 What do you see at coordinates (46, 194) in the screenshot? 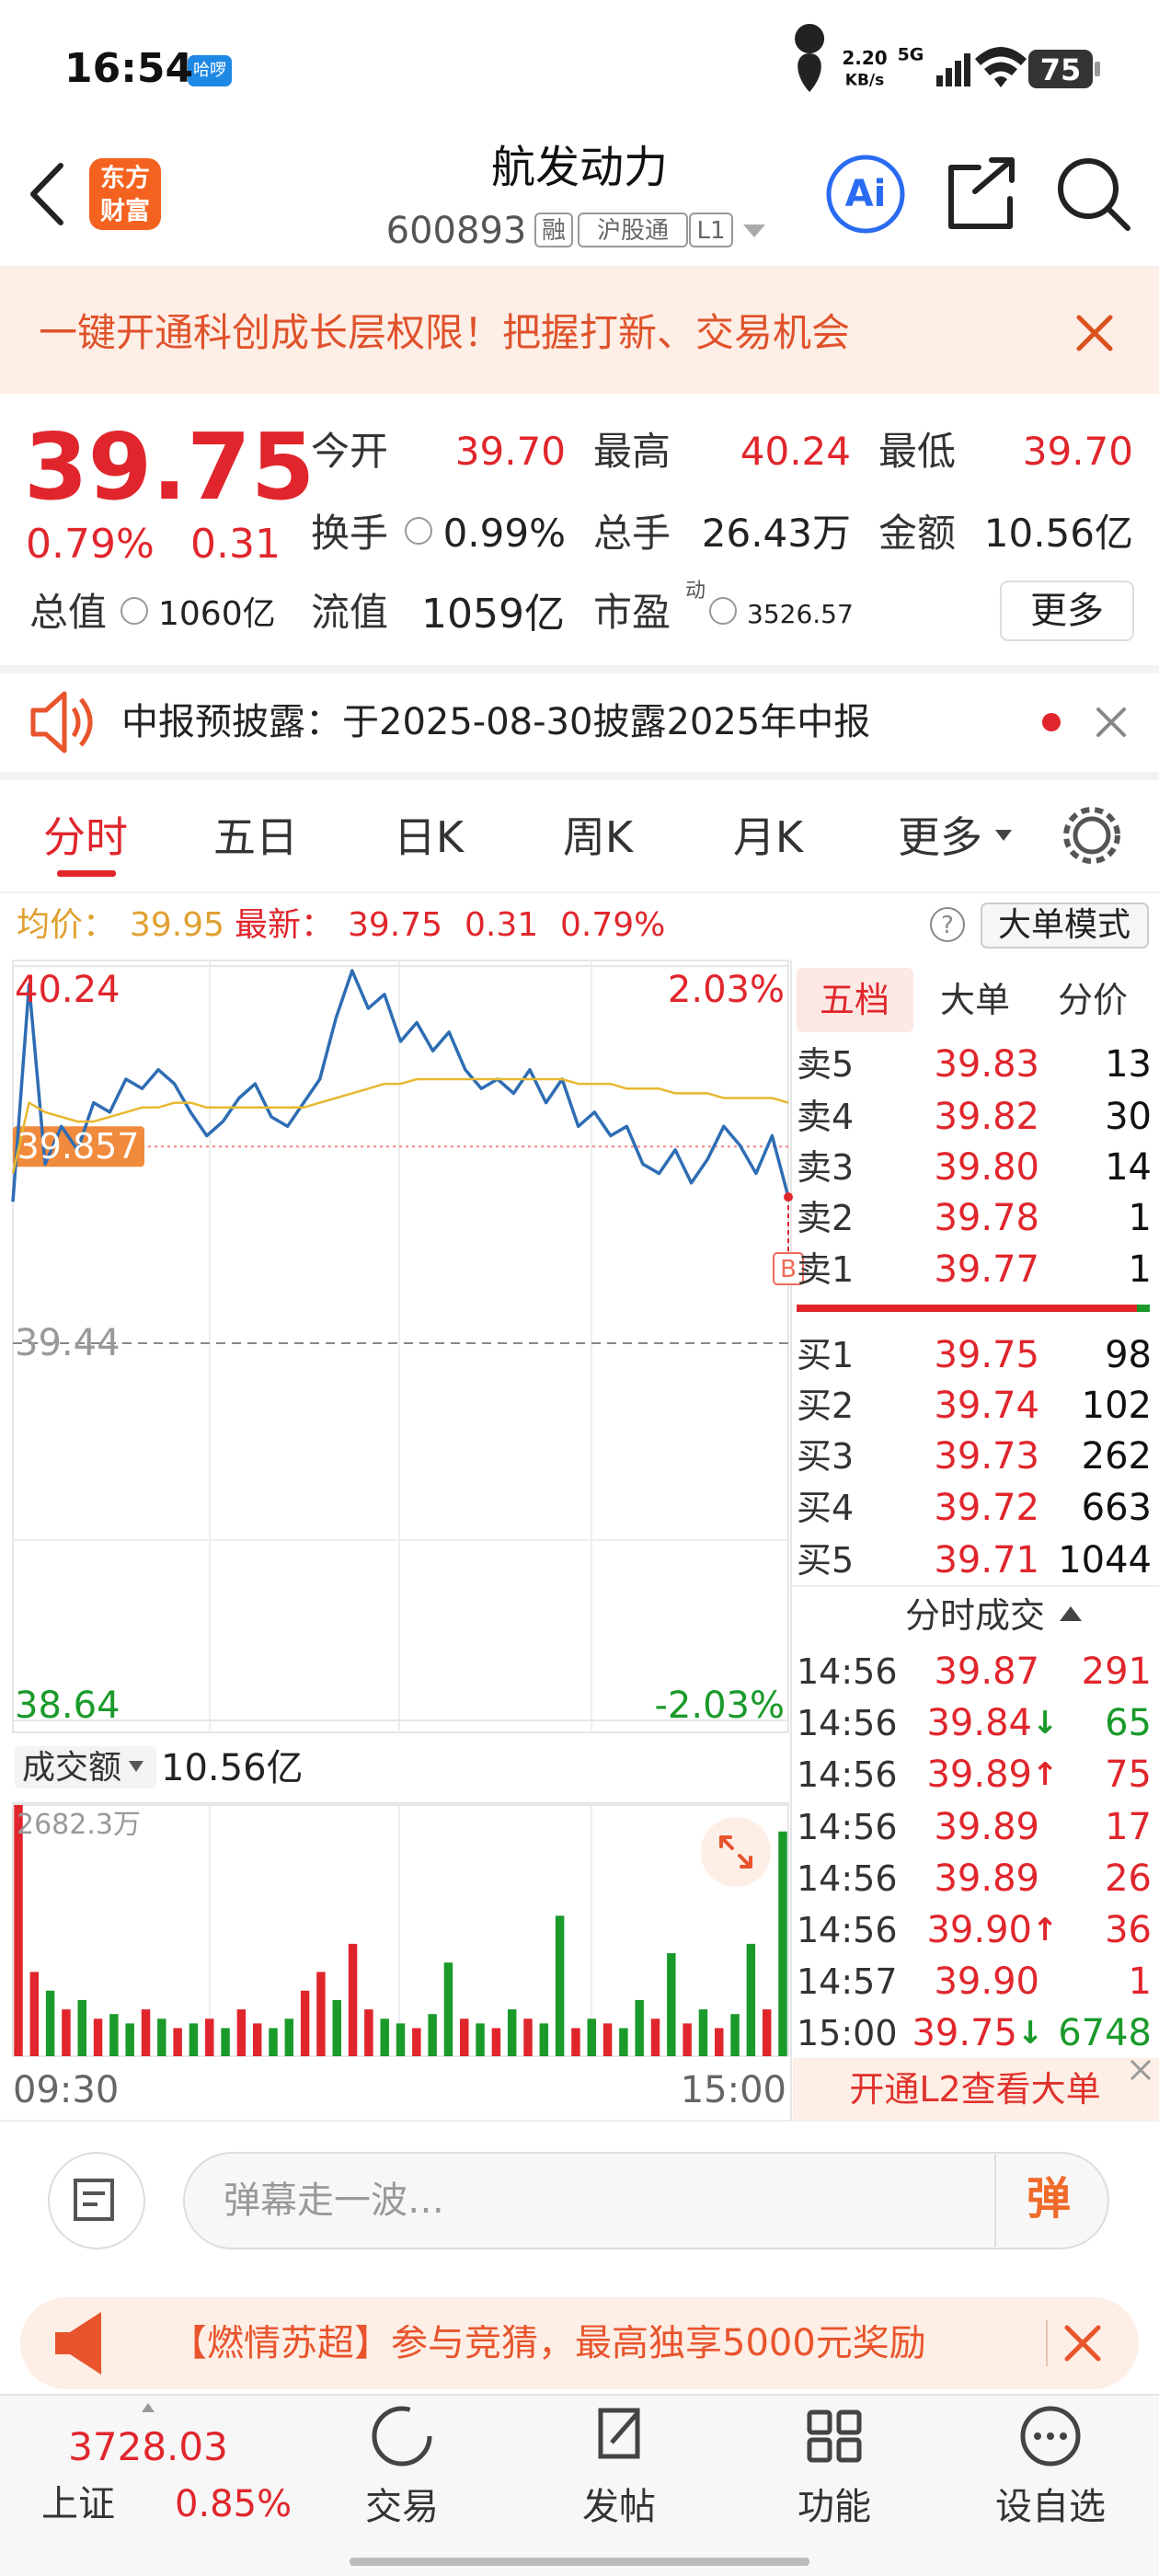
I see `back-button` at bounding box center [46, 194].